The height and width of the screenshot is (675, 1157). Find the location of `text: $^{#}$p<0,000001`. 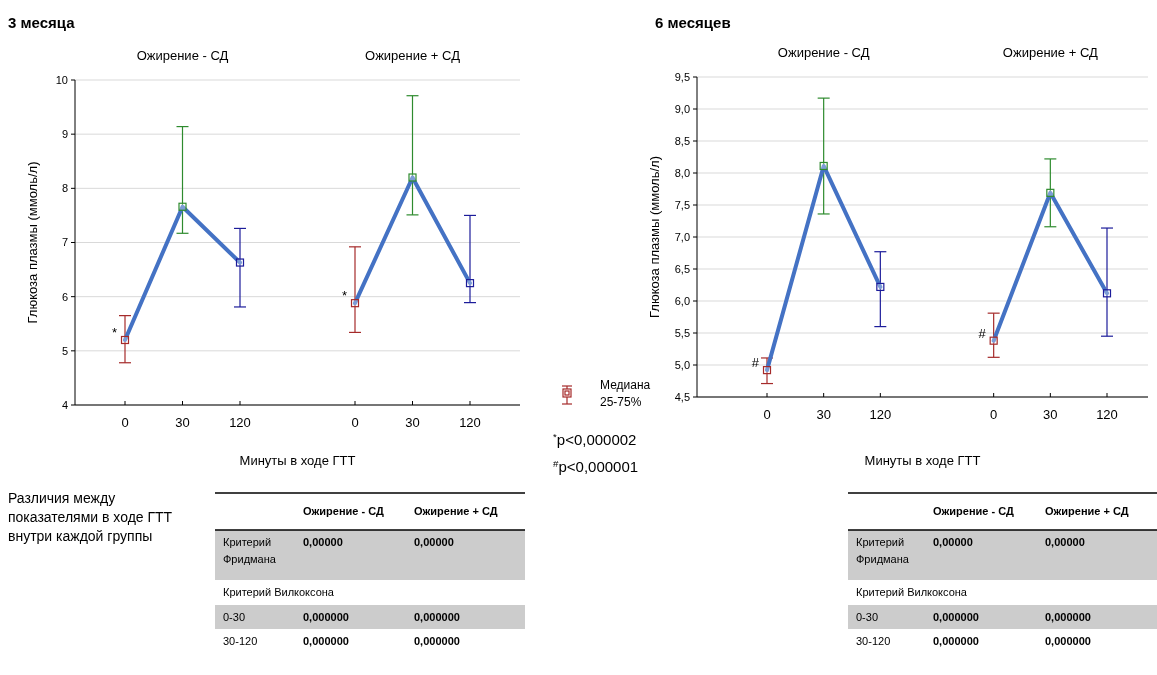

text: $^{#}$p<0,000001 is located at coordinates (596, 466).